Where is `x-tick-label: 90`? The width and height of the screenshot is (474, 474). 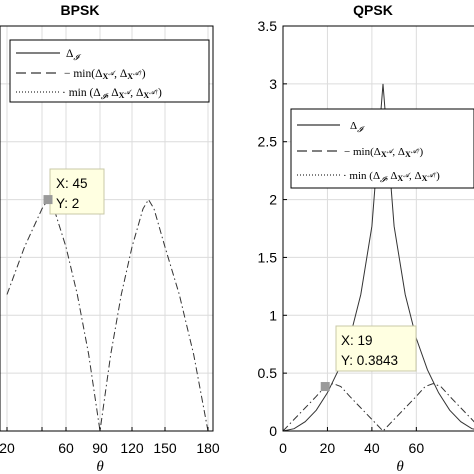
x-tick-label: 90 is located at coordinates (100, 448).